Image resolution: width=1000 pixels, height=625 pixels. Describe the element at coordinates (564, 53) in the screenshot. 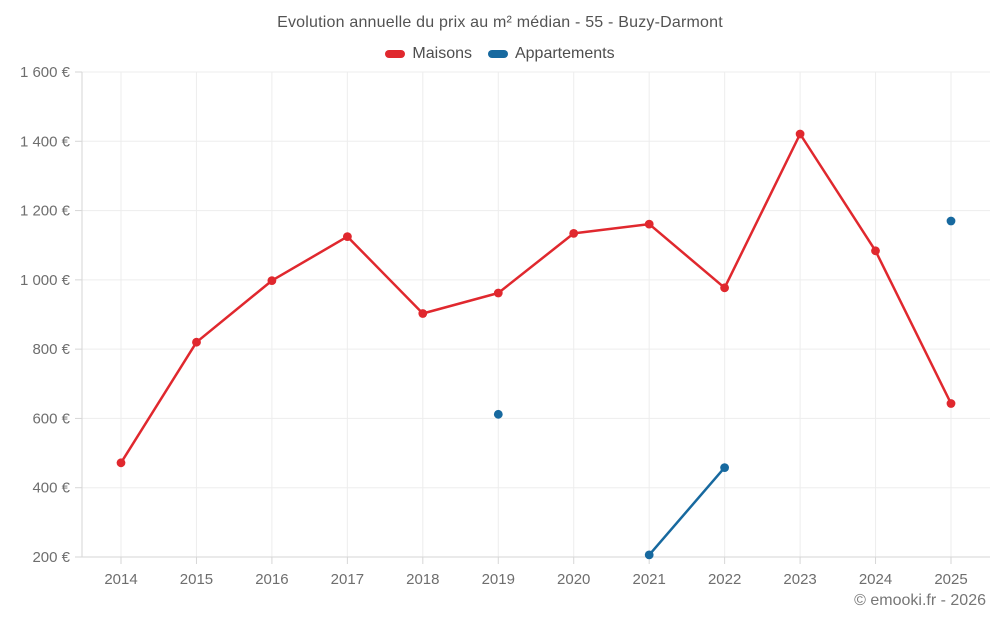

I see `legend-label-appartements: Appartements` at that location.